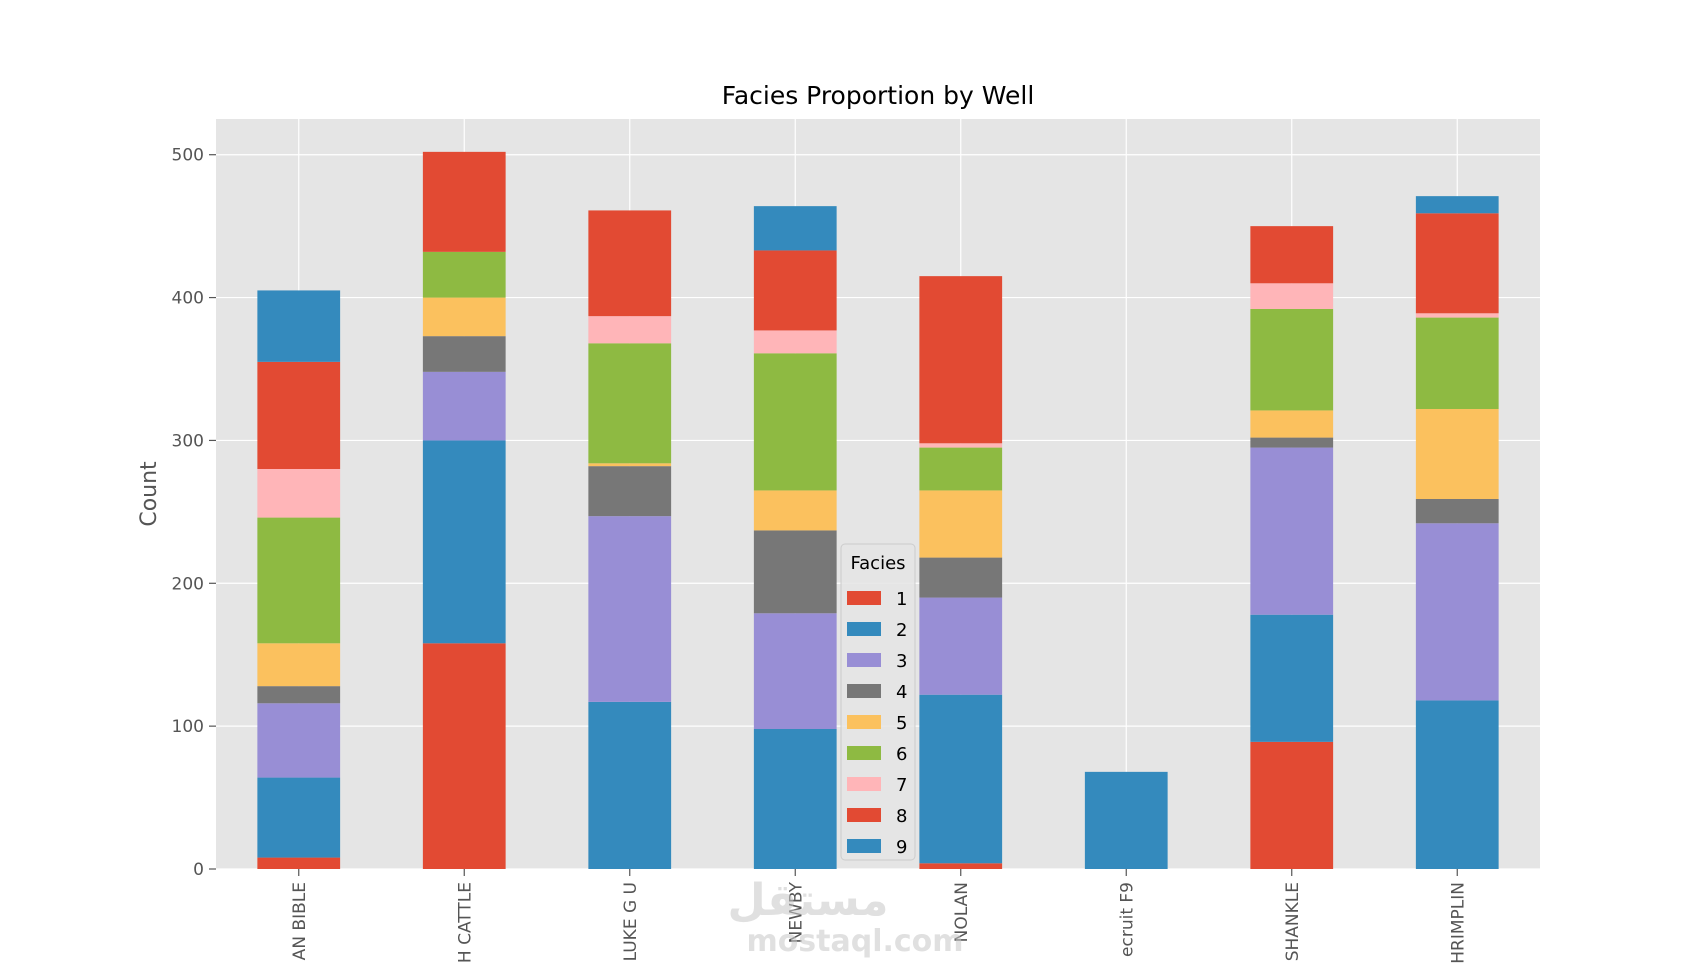  What do you see at coordinates (149, 494) in the screenshot?
I see `y-axis-label: Count` at bounding box center [149, 494].